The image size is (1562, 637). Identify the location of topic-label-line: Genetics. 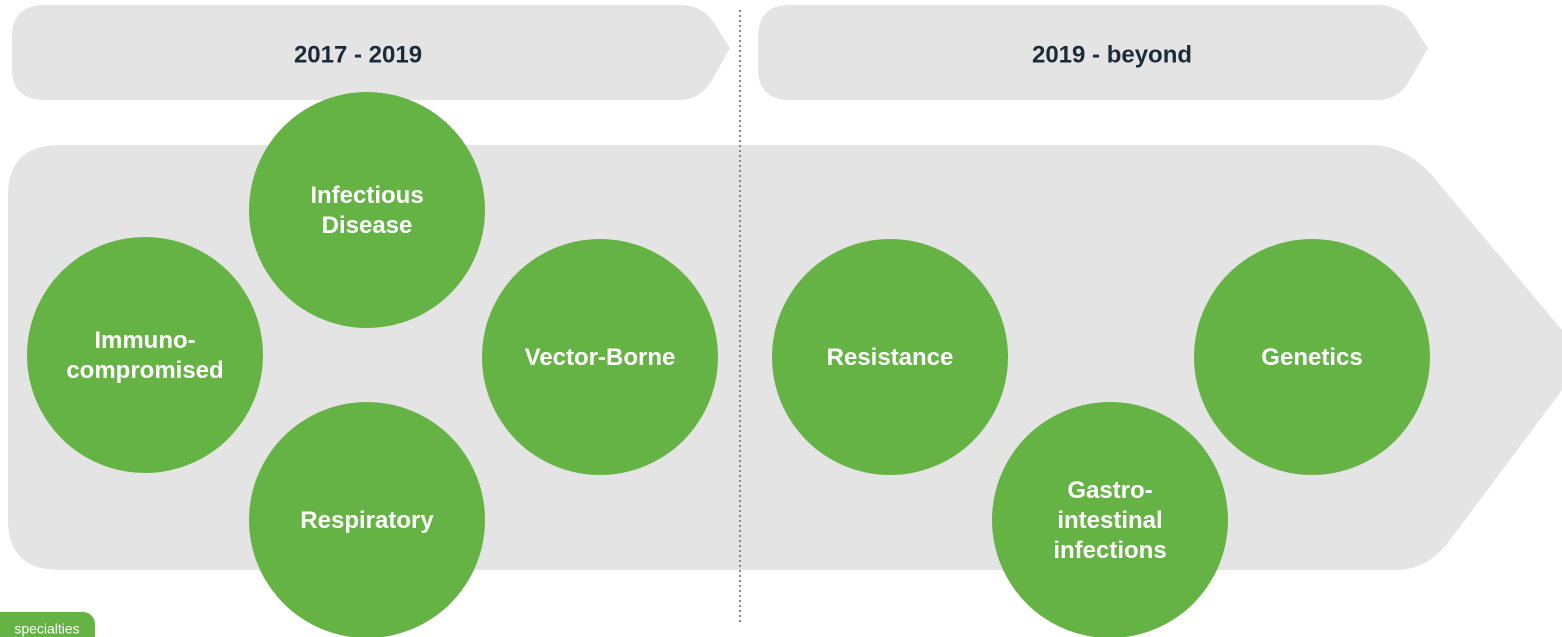
(1311, 357).